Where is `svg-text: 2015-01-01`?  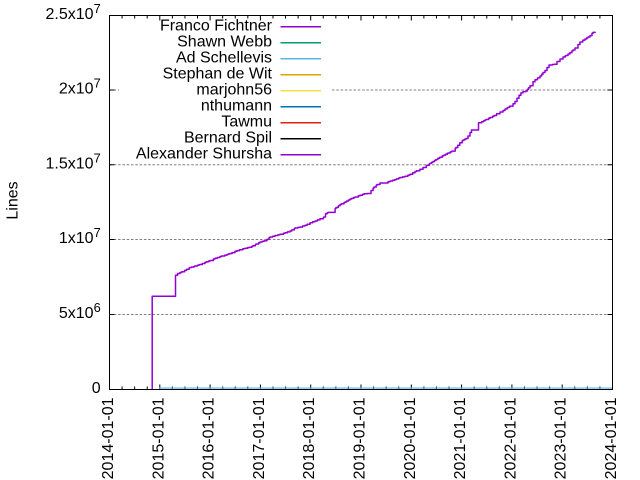 svg-text: 2015-01-01 is located at coordinates (158, 438).